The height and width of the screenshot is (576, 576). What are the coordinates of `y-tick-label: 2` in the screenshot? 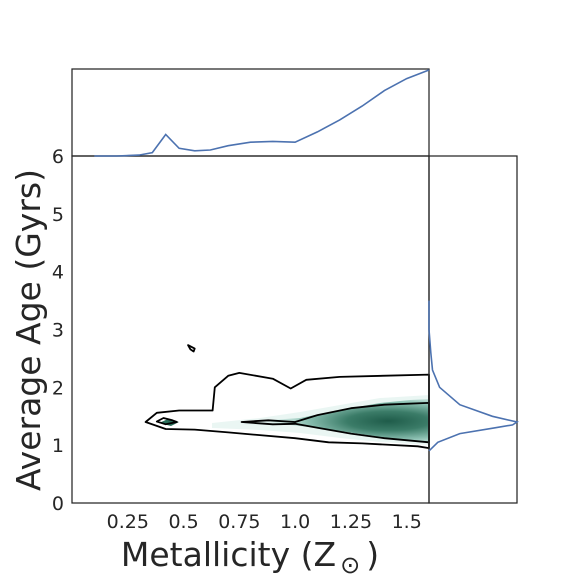 It's located at (58, 388).